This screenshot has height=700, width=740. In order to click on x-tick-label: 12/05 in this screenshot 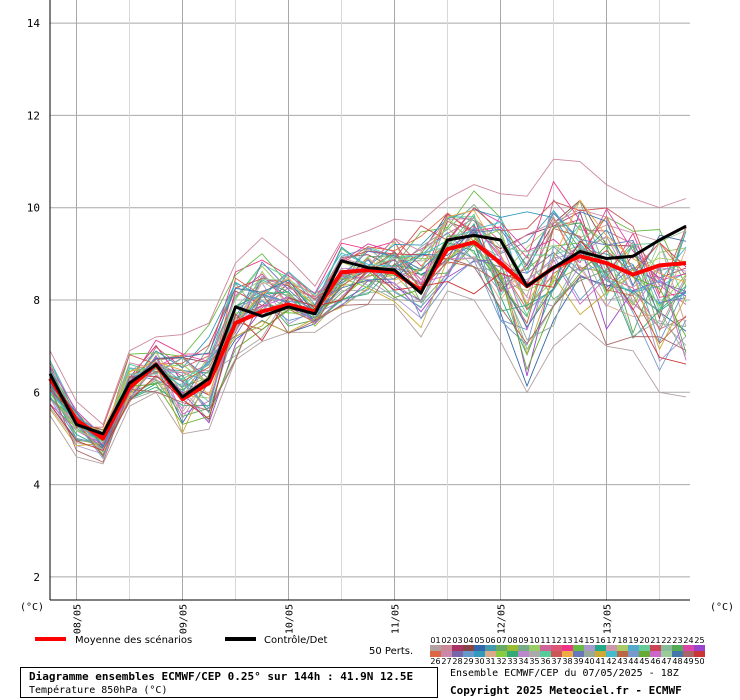, I will do `click(502, 619)`.